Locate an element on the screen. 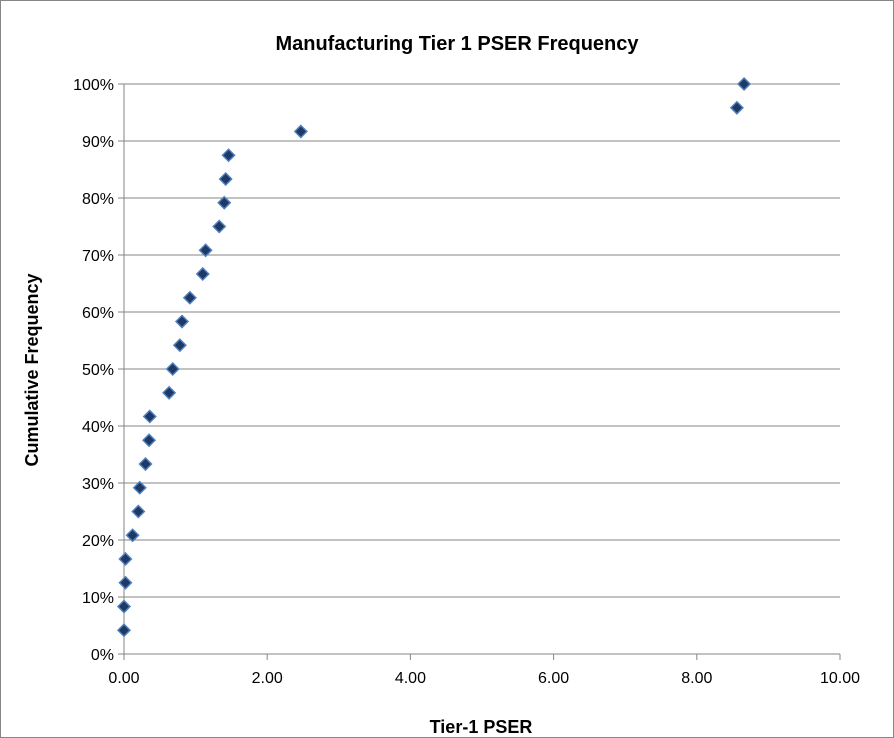 The height and width of the screenshot is (738, 894). y-tick-label: 0% is located at coordinates (102, 655).